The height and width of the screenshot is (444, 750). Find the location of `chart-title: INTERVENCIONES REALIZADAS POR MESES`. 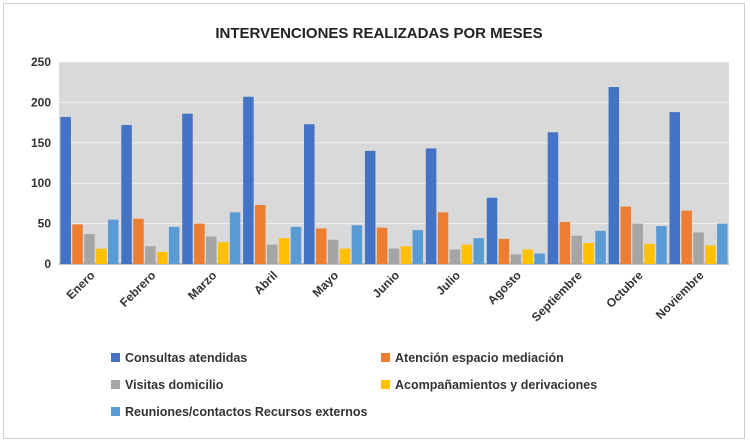

chart-title: INTERVENCIONES REALIZADAS POR MESES is located at coordinates (378, 33).